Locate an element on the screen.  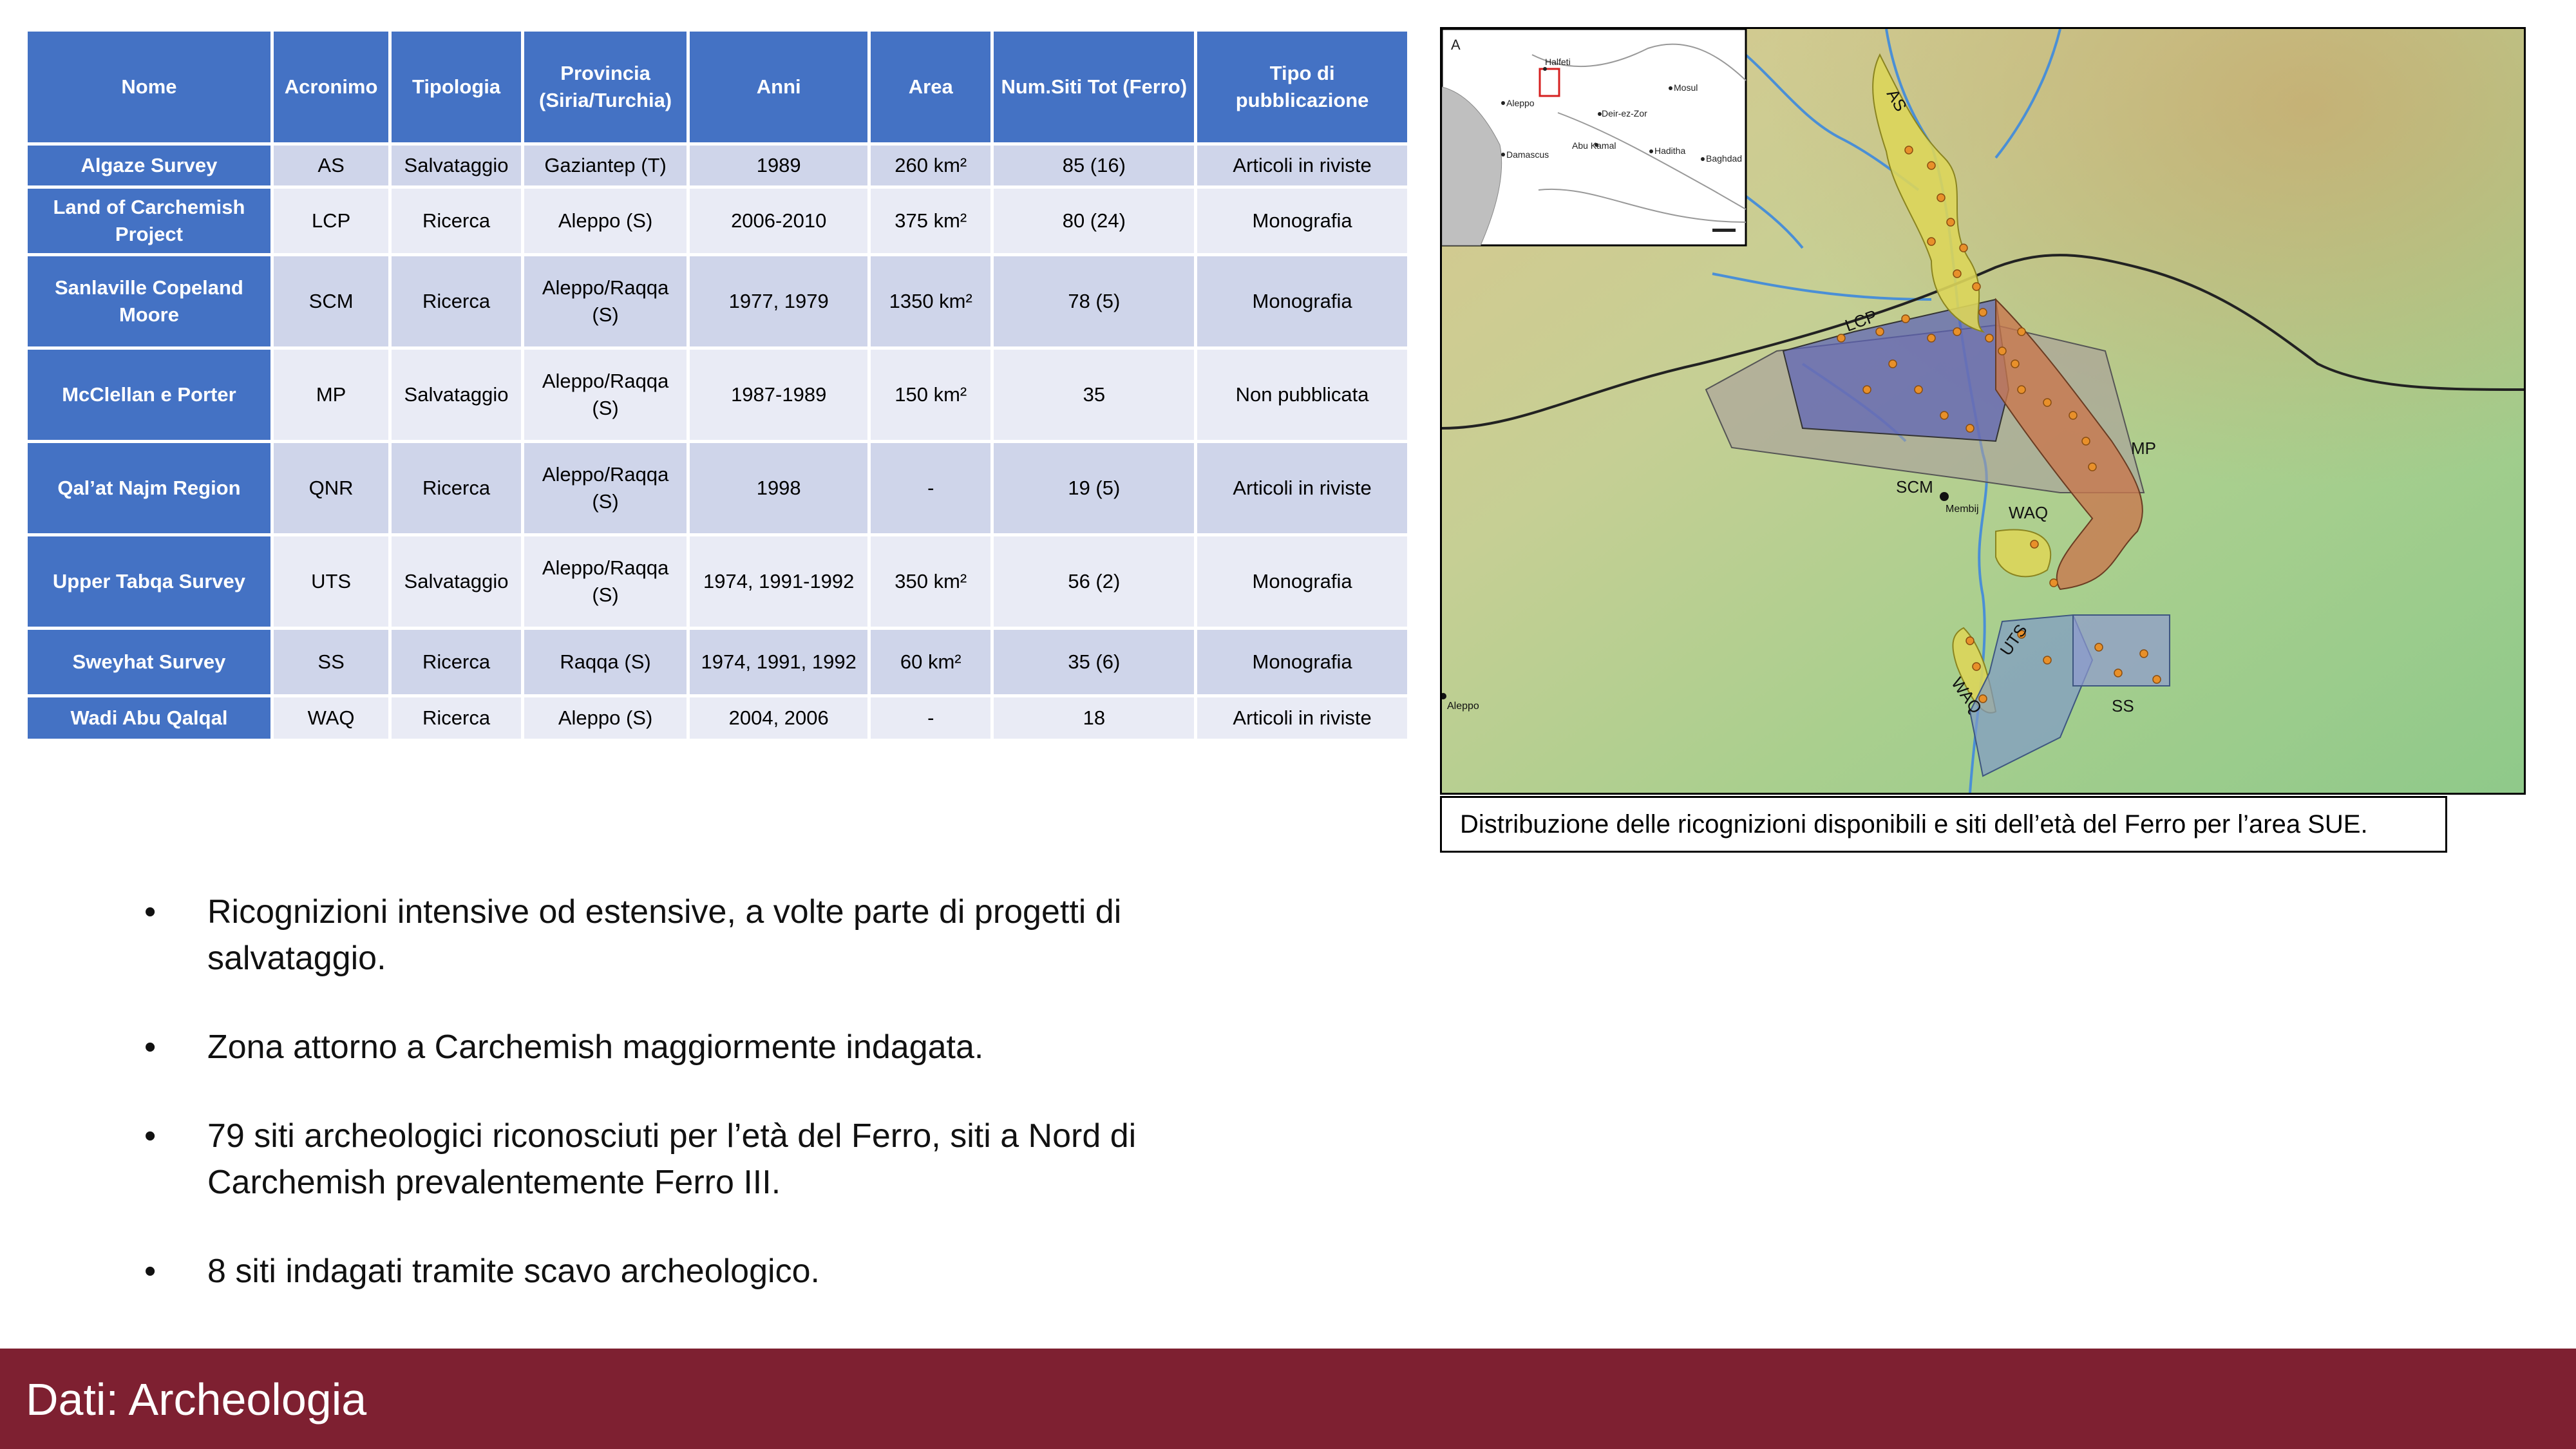
membij-marker is located at coordinates (1944, 496).